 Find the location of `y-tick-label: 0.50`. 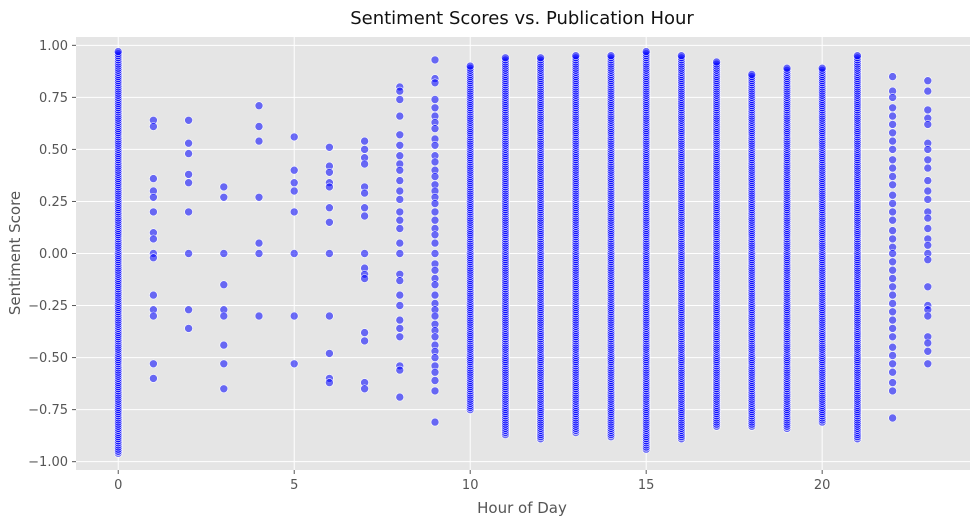

y-tick-label: 0.50 is located at coordinates (53, 150).